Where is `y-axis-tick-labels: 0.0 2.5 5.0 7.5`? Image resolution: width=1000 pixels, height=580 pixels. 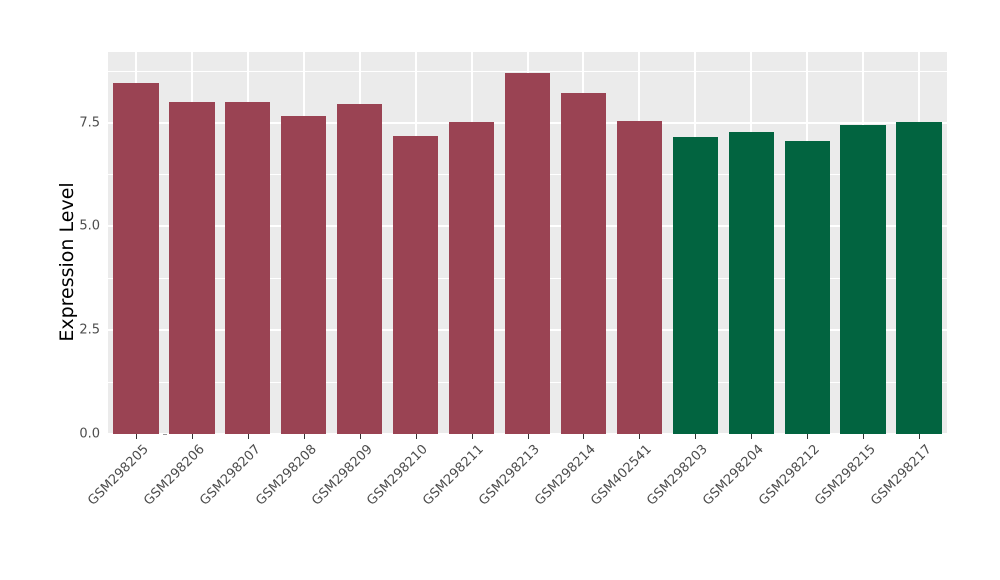
y-axis-tick-labels: 0.0 2.5 5.0 7.5 is located at coordinates (113, 290).